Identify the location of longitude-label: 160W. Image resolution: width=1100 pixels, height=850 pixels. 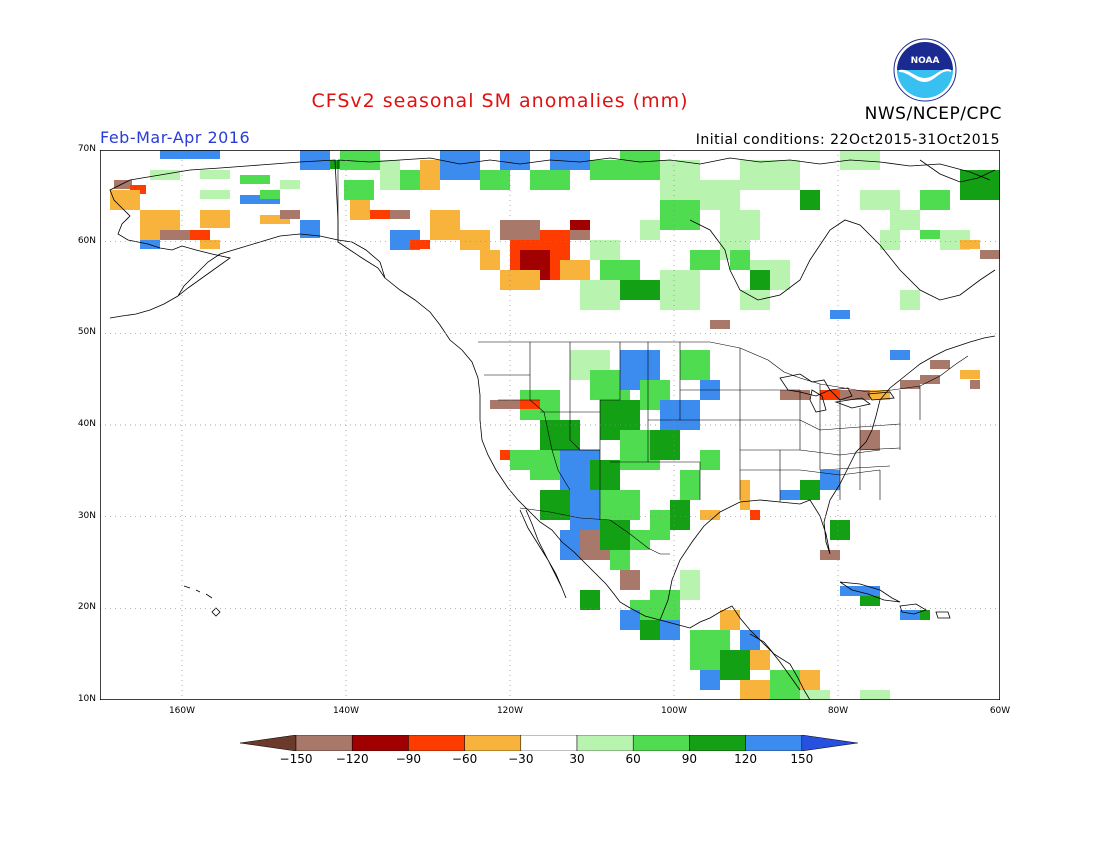
(182, 711).